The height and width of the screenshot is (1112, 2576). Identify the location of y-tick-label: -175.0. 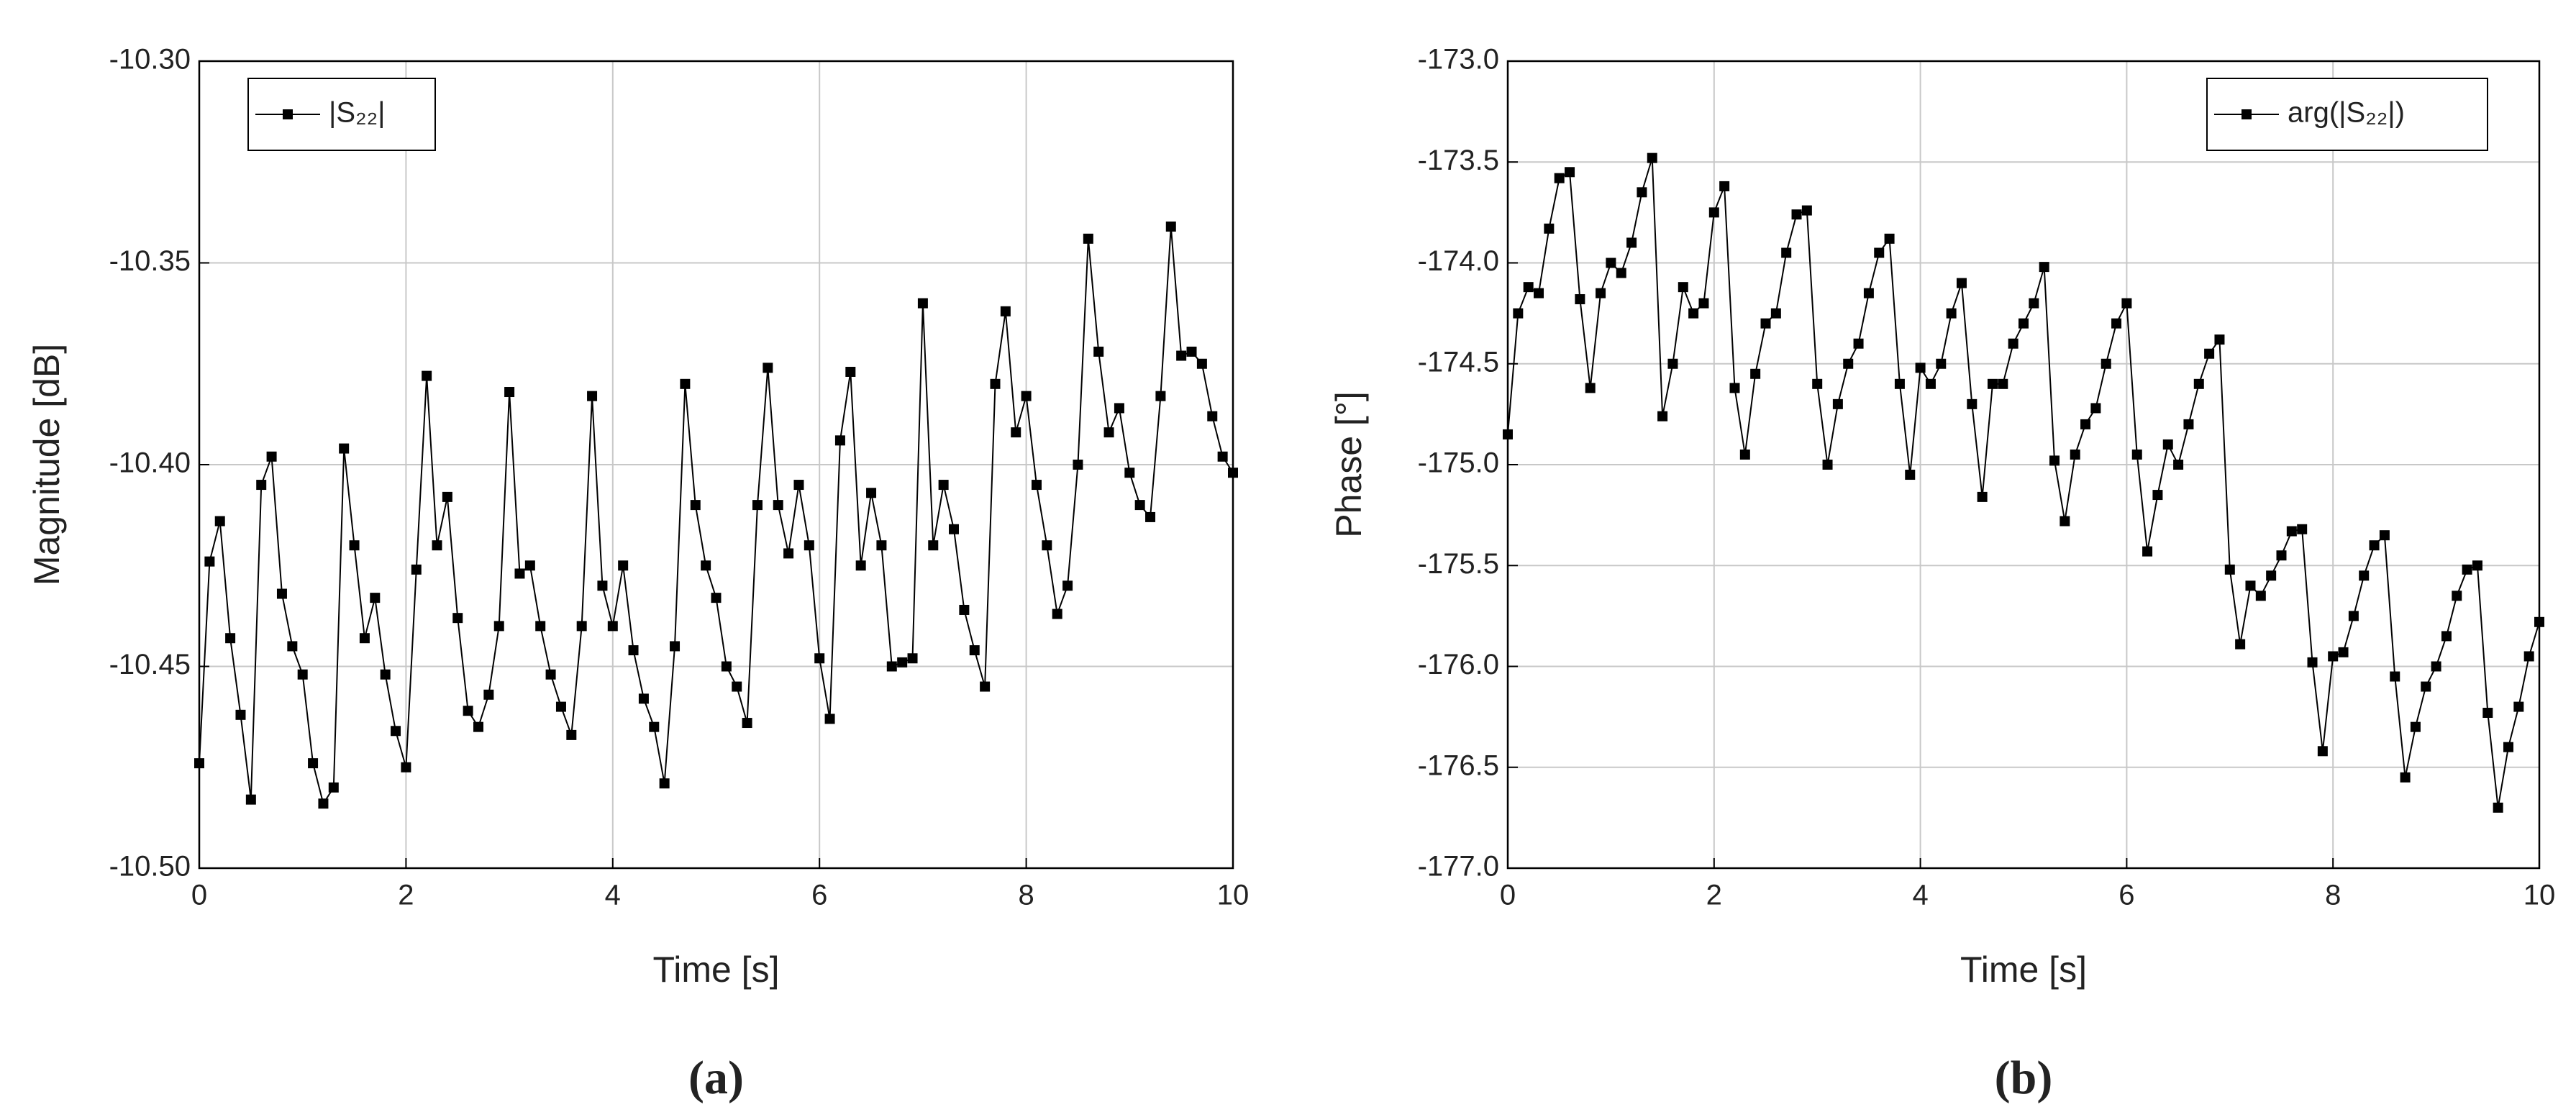
(1458, 463).